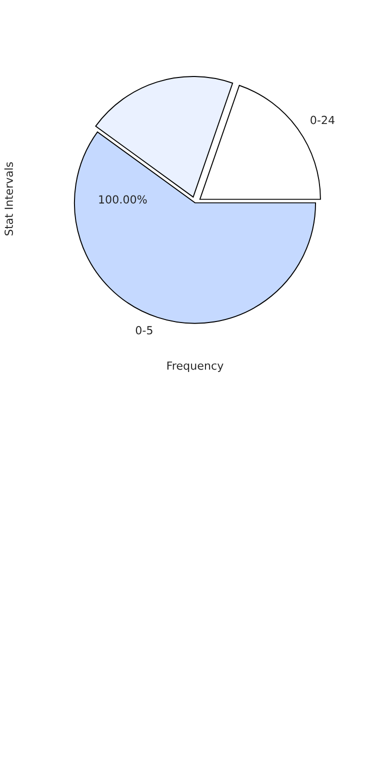  Describe the element at coordinates (123, 199) in the screenshot. I see `text: 100.00%` at that location.